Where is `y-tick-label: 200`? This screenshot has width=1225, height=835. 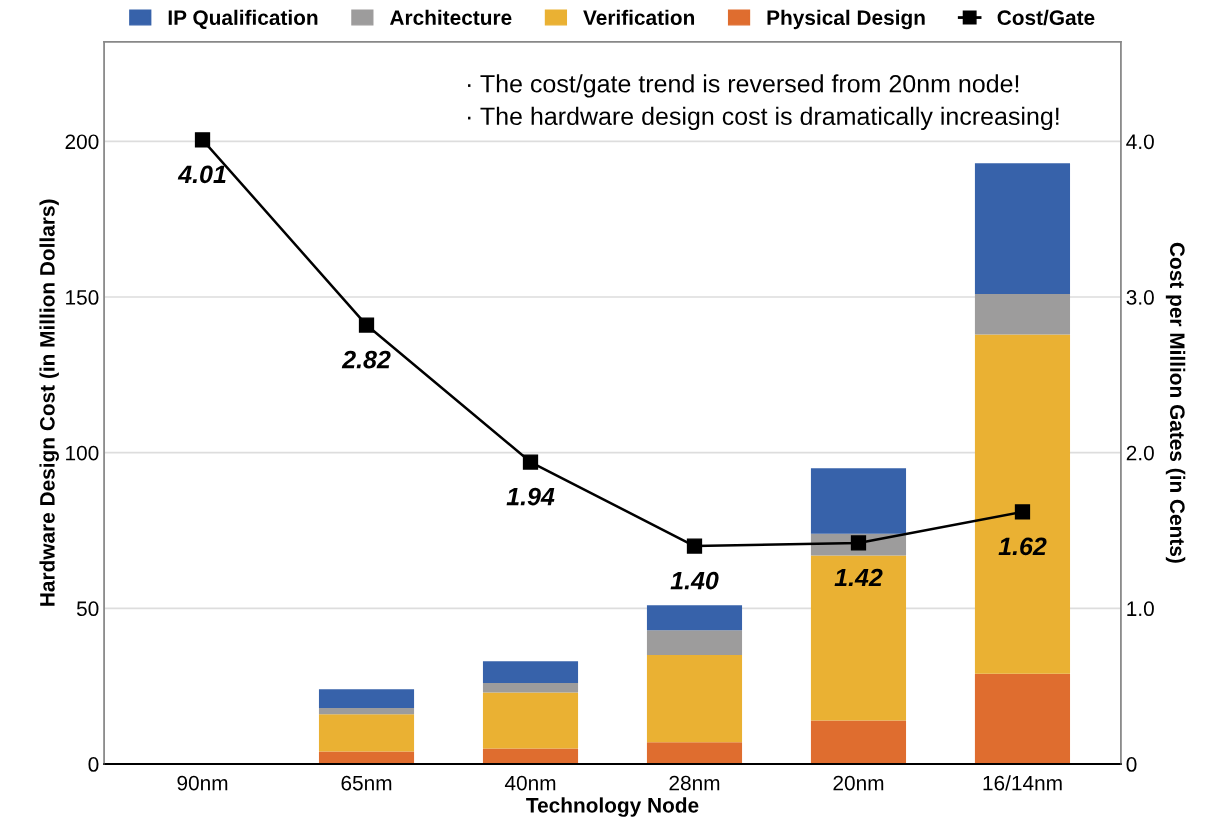
y-tick-label: 200 is located at coordinates (82, 142).